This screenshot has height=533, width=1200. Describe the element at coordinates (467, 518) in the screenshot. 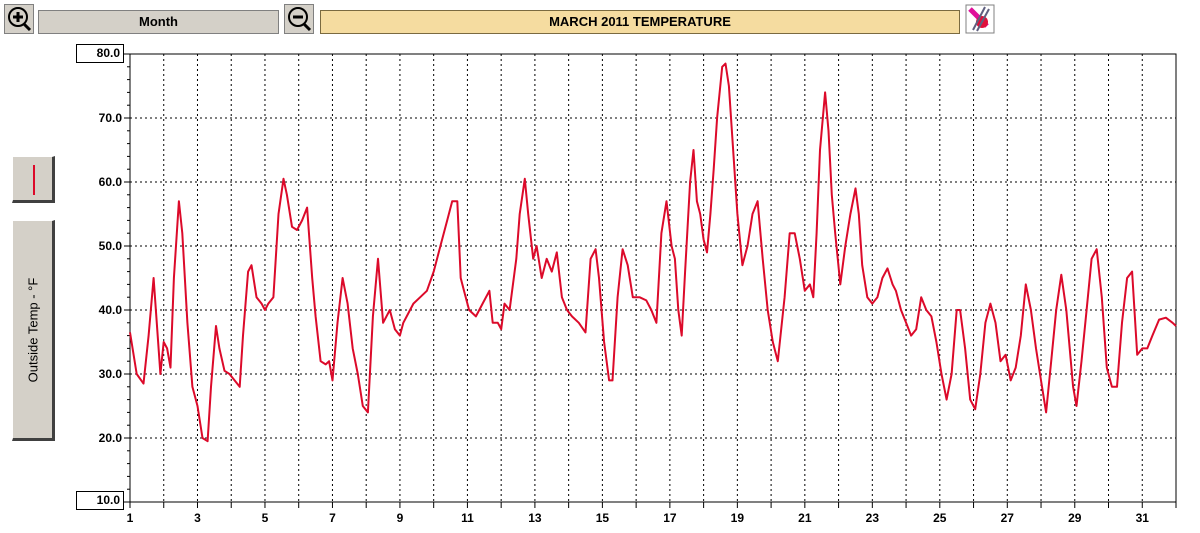

I see `x-tick-label: 11` at that location.